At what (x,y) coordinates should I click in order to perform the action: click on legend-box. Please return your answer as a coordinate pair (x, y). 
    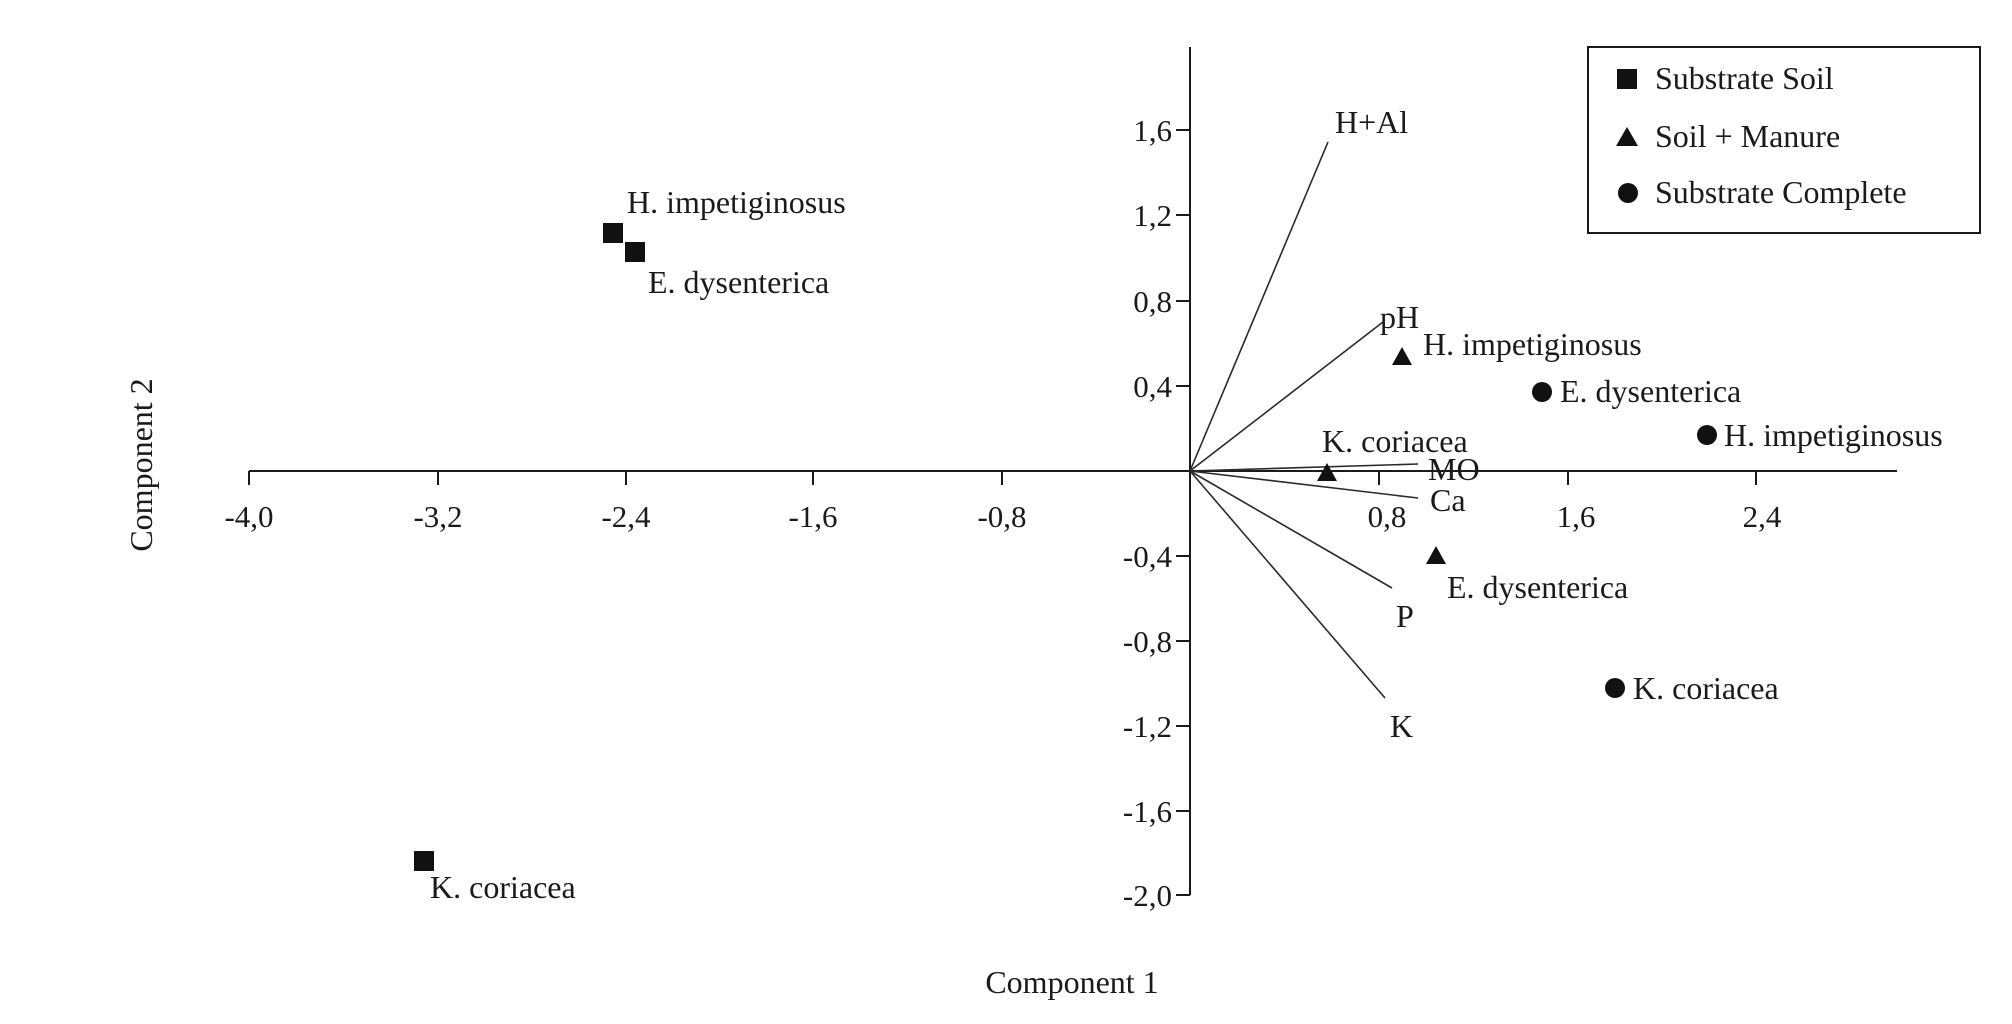
    Looking at the image, I should click on (1784, 140).